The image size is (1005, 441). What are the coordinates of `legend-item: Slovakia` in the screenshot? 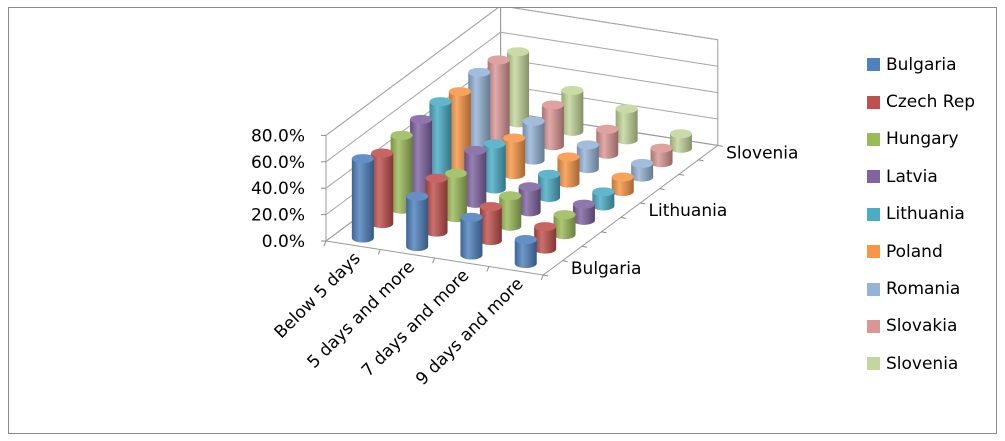 It's located at (936, 326).